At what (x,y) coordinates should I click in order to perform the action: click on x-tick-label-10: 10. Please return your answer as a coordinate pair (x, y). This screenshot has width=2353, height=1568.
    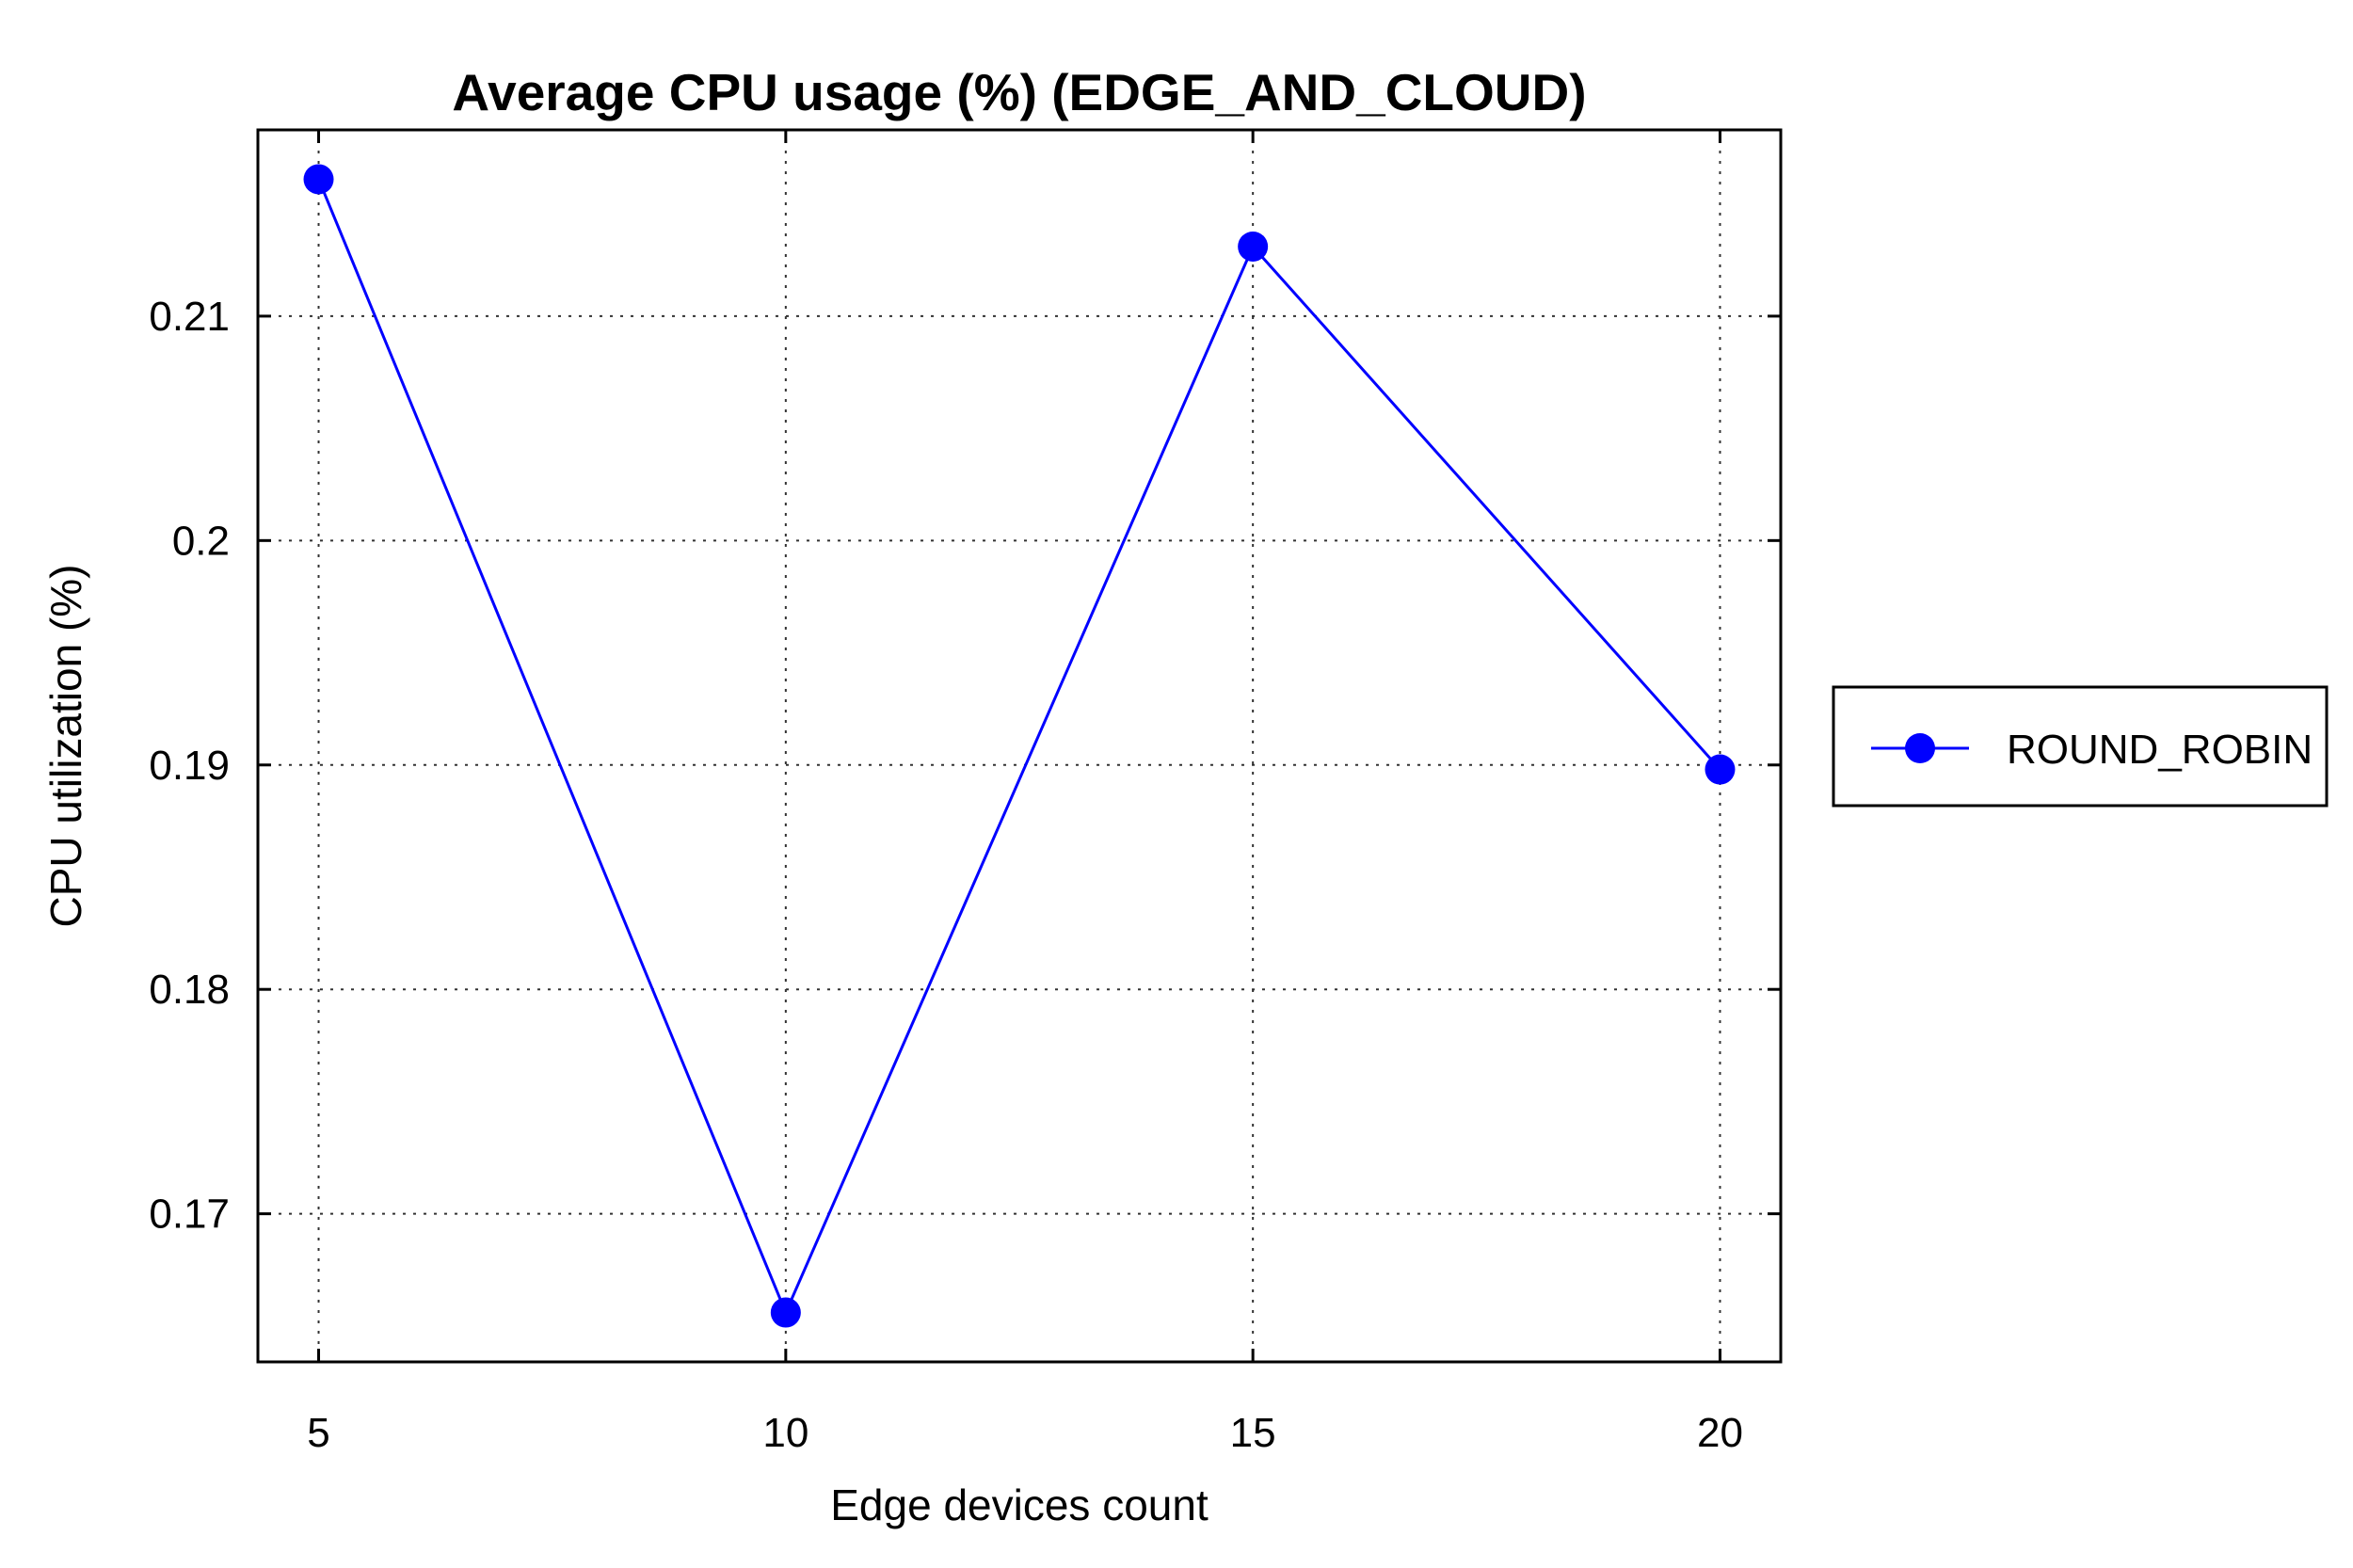
    Looking at the image, I should click on (785, 1433).